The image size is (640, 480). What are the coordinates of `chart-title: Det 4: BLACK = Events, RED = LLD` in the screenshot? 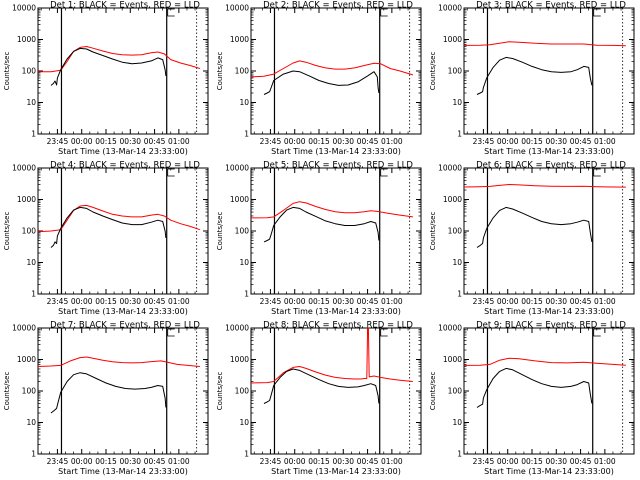 It's located at (125, 166).